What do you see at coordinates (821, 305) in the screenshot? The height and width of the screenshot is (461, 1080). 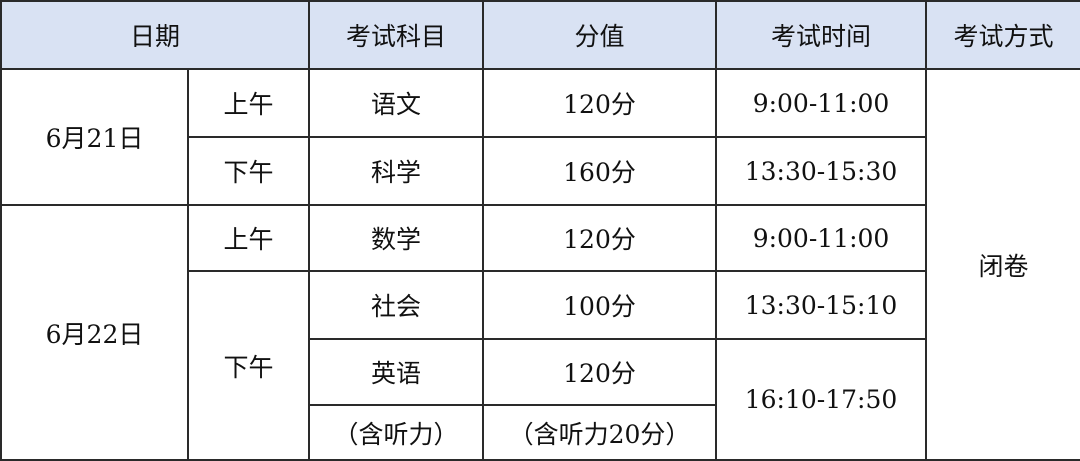 I see `time-cell: 13:30-15:10` at bounding box center [821, 305].